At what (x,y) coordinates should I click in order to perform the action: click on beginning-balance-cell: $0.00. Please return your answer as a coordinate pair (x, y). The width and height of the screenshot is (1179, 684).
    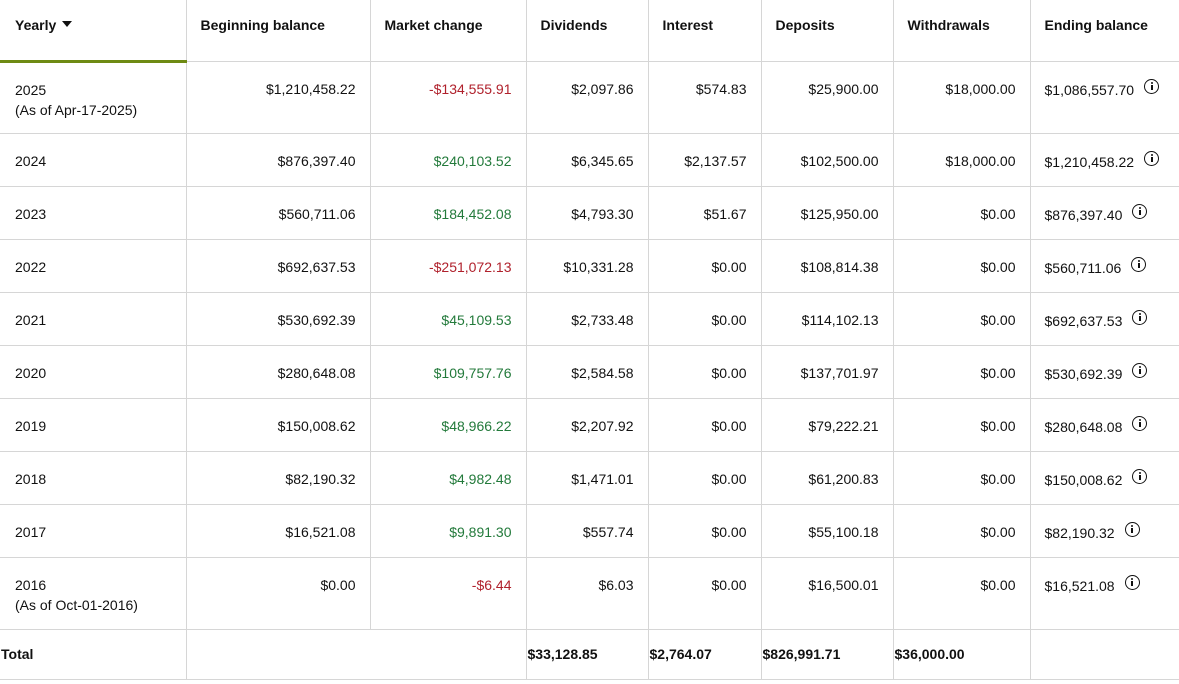
    Looking at the image, I should click on (278, 593).